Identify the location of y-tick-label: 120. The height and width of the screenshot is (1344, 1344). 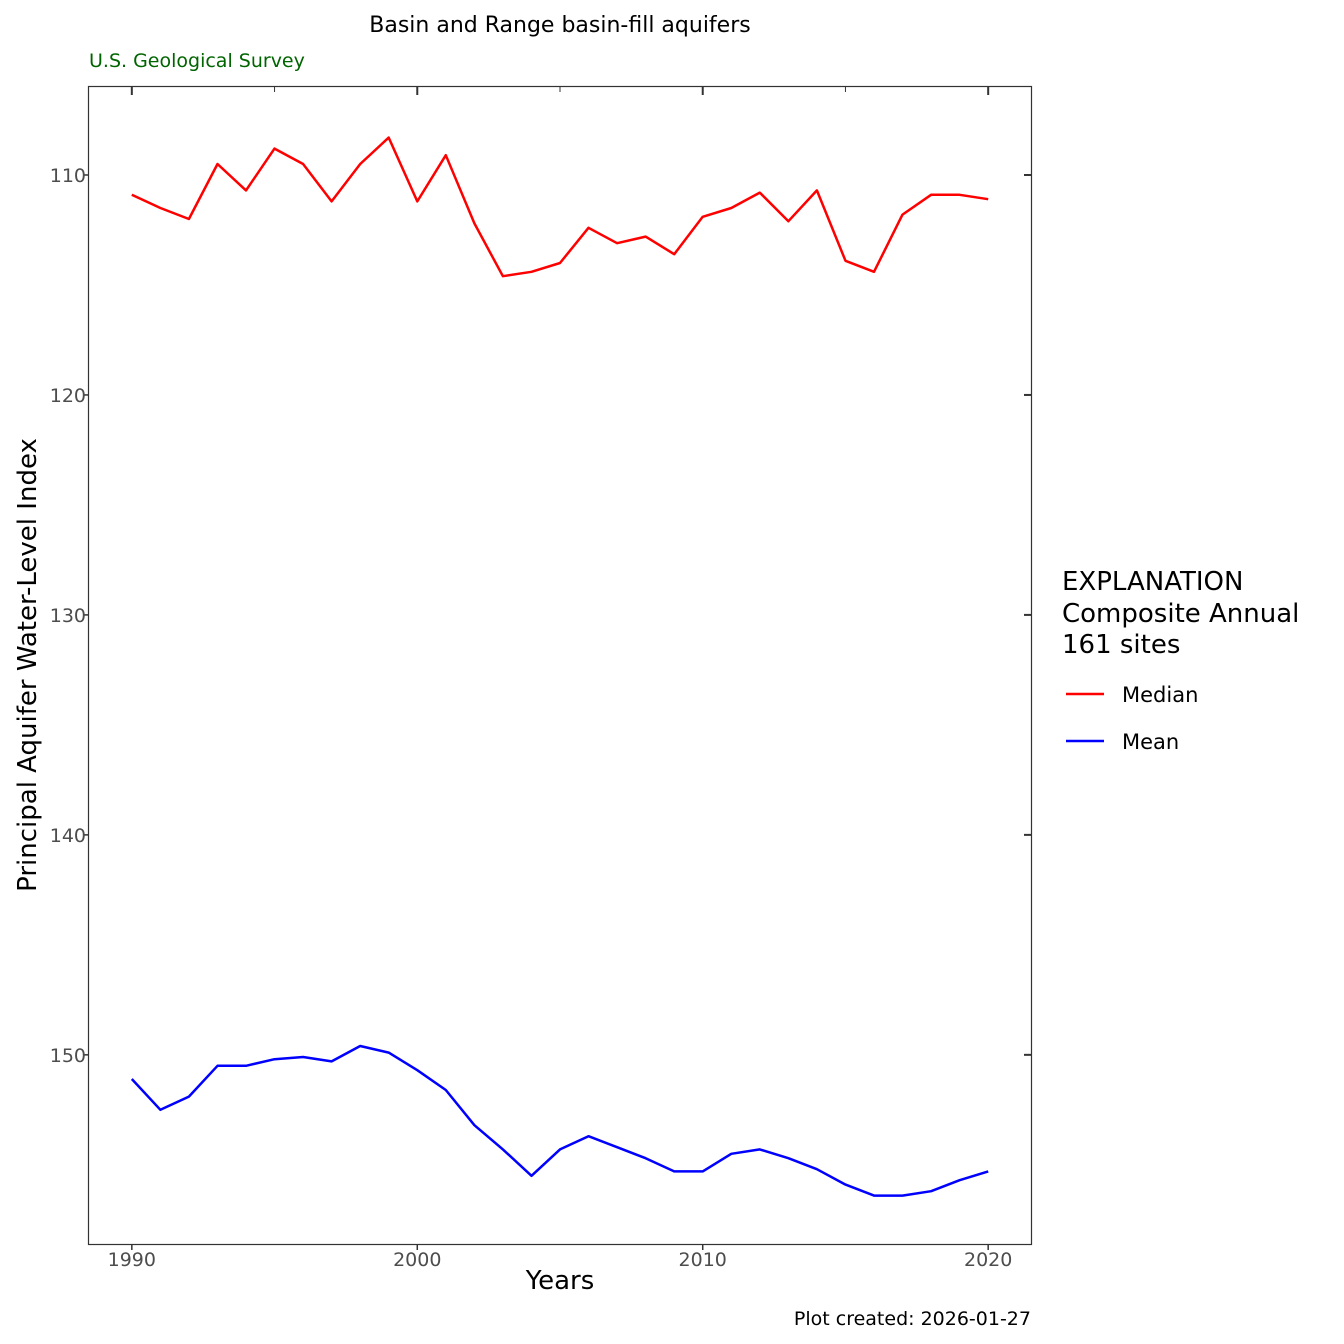
(68, 396).